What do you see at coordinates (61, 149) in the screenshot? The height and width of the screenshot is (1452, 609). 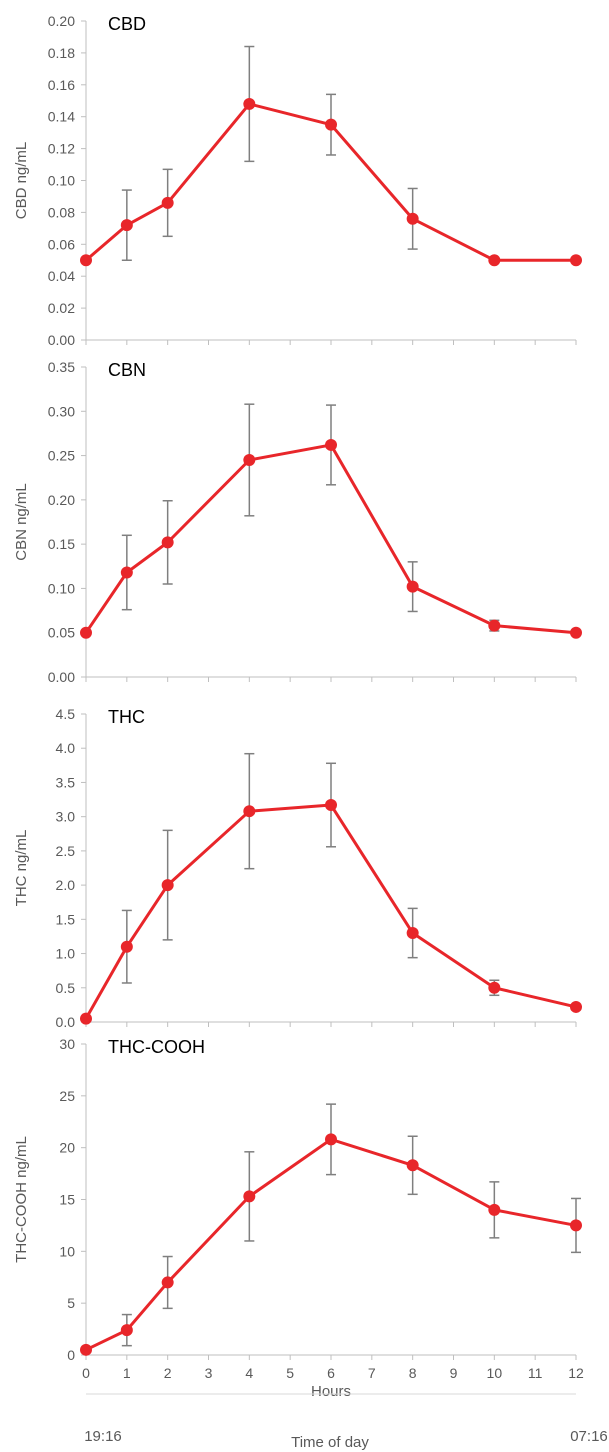 I see `y-tick-label: 0.12` at bounding box center [61, 149].